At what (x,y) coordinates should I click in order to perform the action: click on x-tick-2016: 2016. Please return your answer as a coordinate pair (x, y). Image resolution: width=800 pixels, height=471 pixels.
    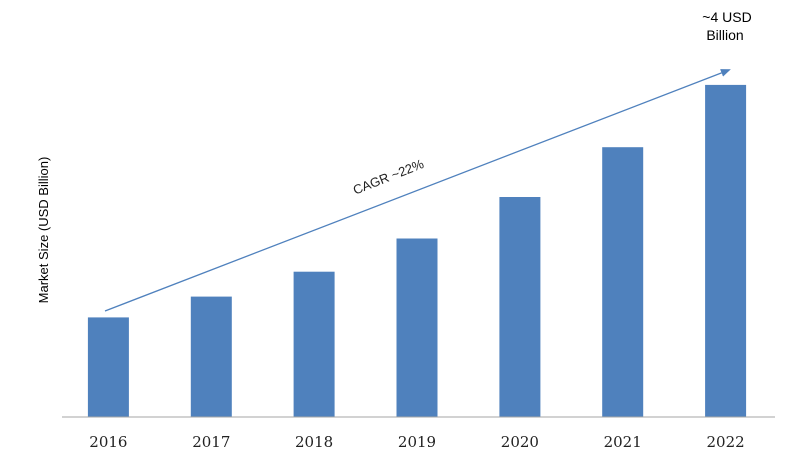
    Looking at the image, I should click on (108, 442).